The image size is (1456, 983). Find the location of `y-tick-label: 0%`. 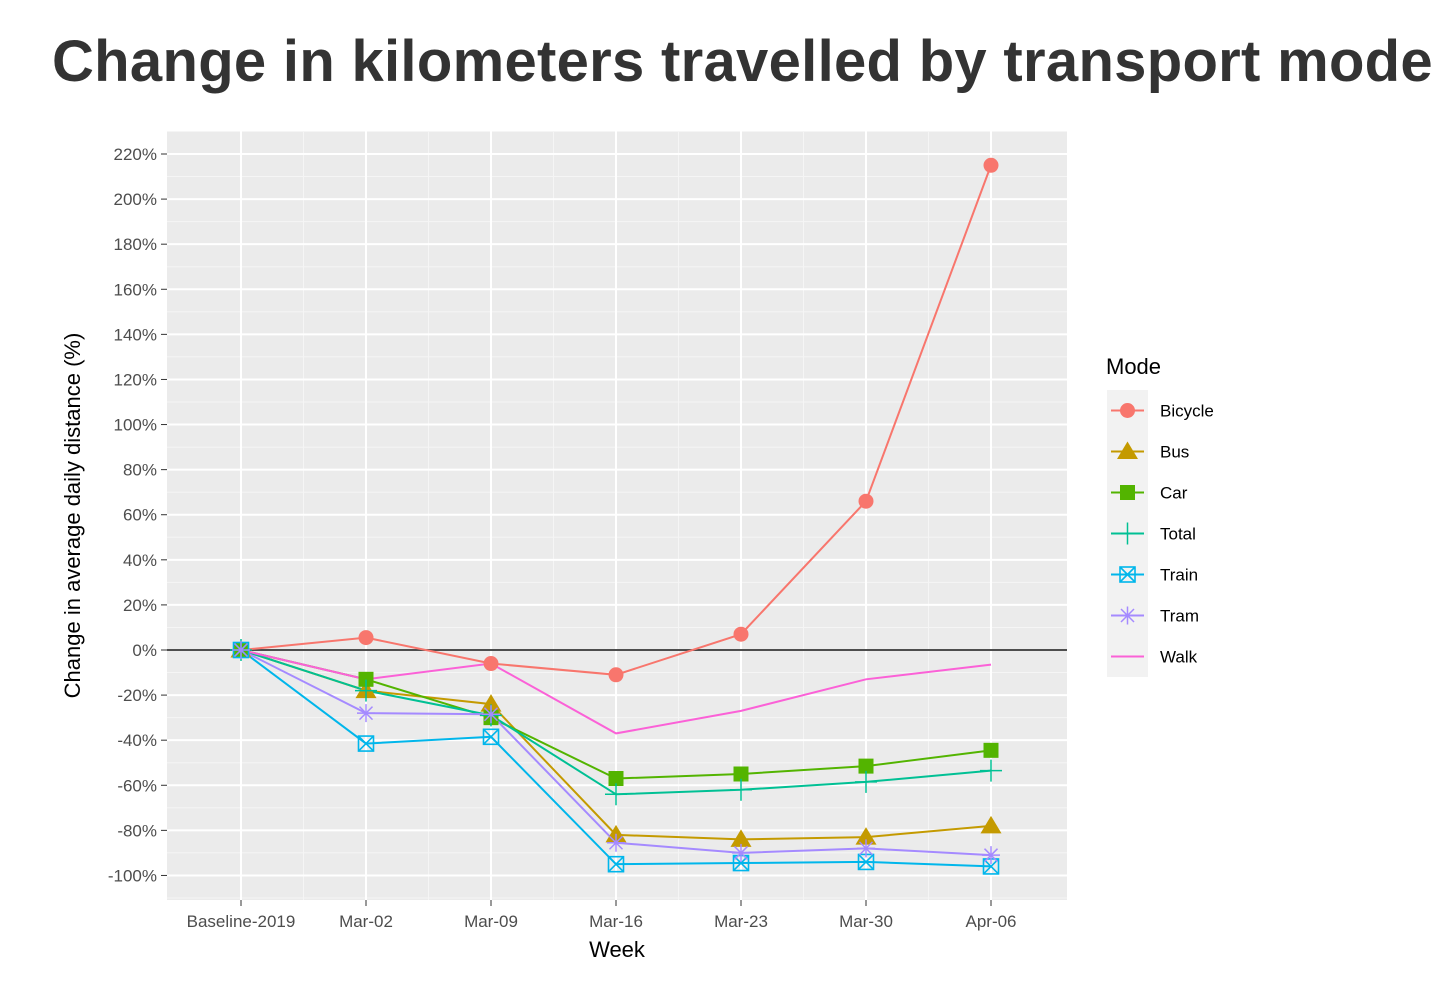

y-tick-label: 0% is located at coordinates (144, 650).